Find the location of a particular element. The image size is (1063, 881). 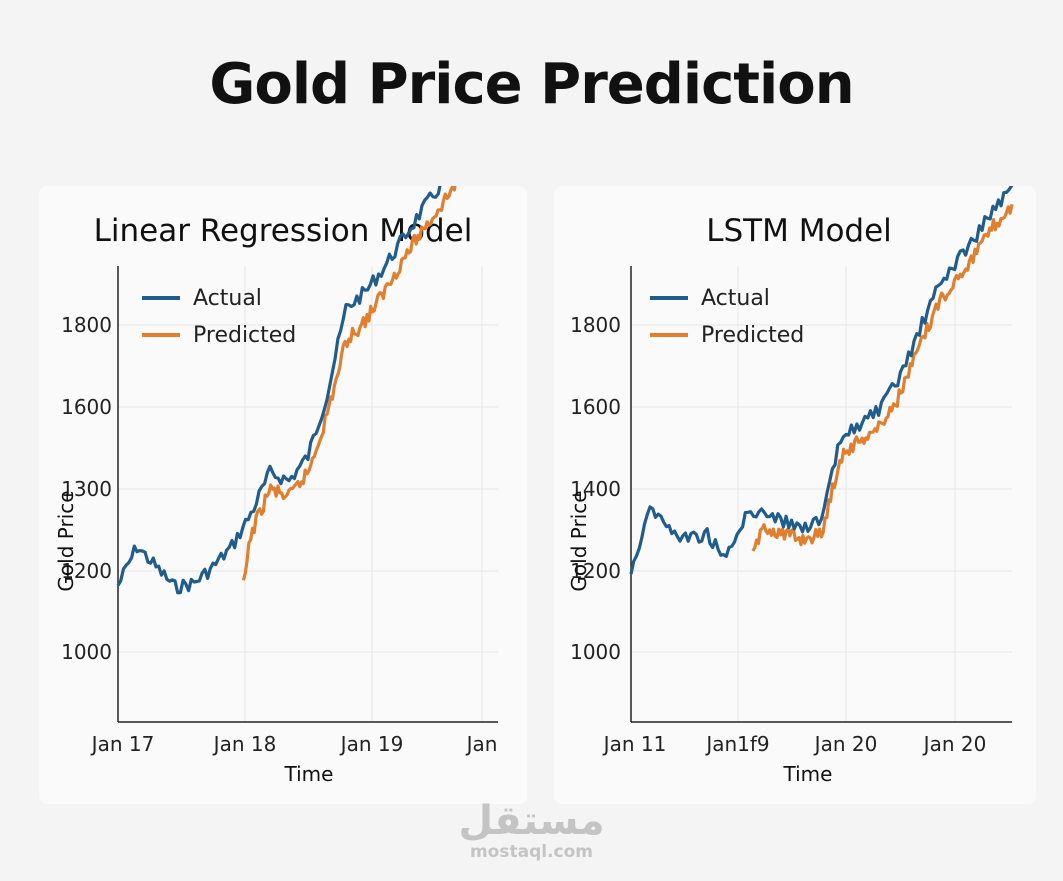

x-tick-label: Jan 19 is located at coordinates (371, 744).